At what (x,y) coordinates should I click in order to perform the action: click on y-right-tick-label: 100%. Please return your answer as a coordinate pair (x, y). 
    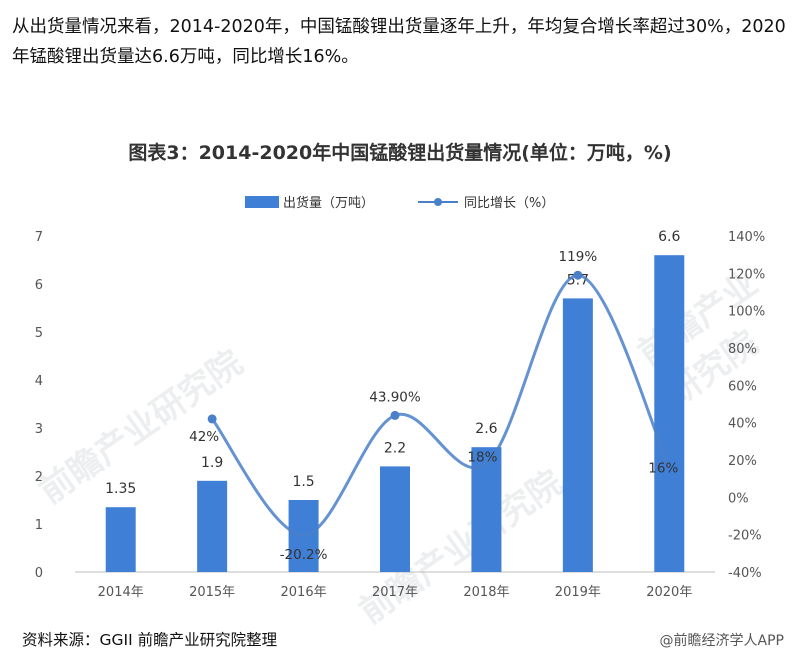
    Looking at the image, I should click on (746, 312).